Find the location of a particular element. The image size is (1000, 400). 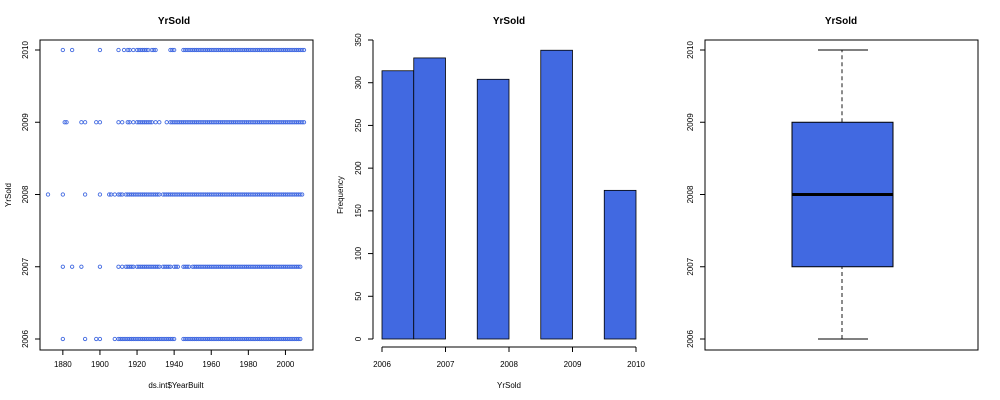

boxplot-title: YrSold is located at coordinates (841, 21).